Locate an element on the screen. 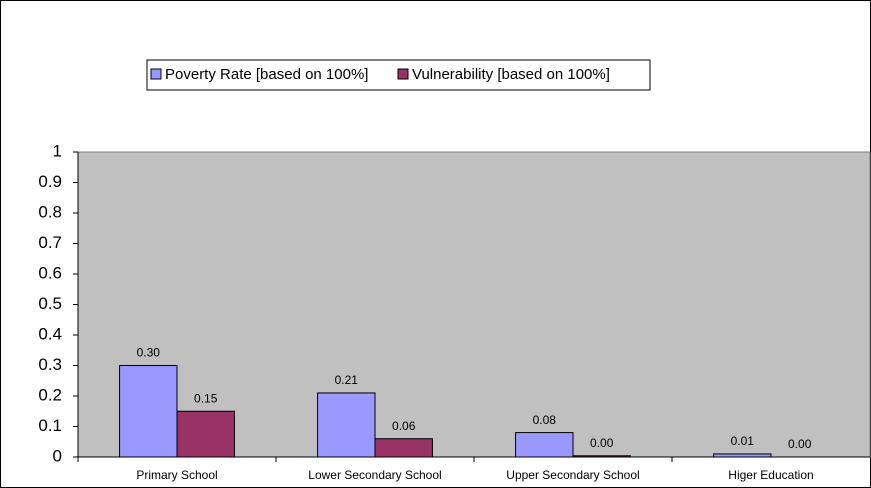 The width and height of the screenshot is (871, 488). legend-label: Vulnerability [based on 100%] is located at coordinates (511, 74).